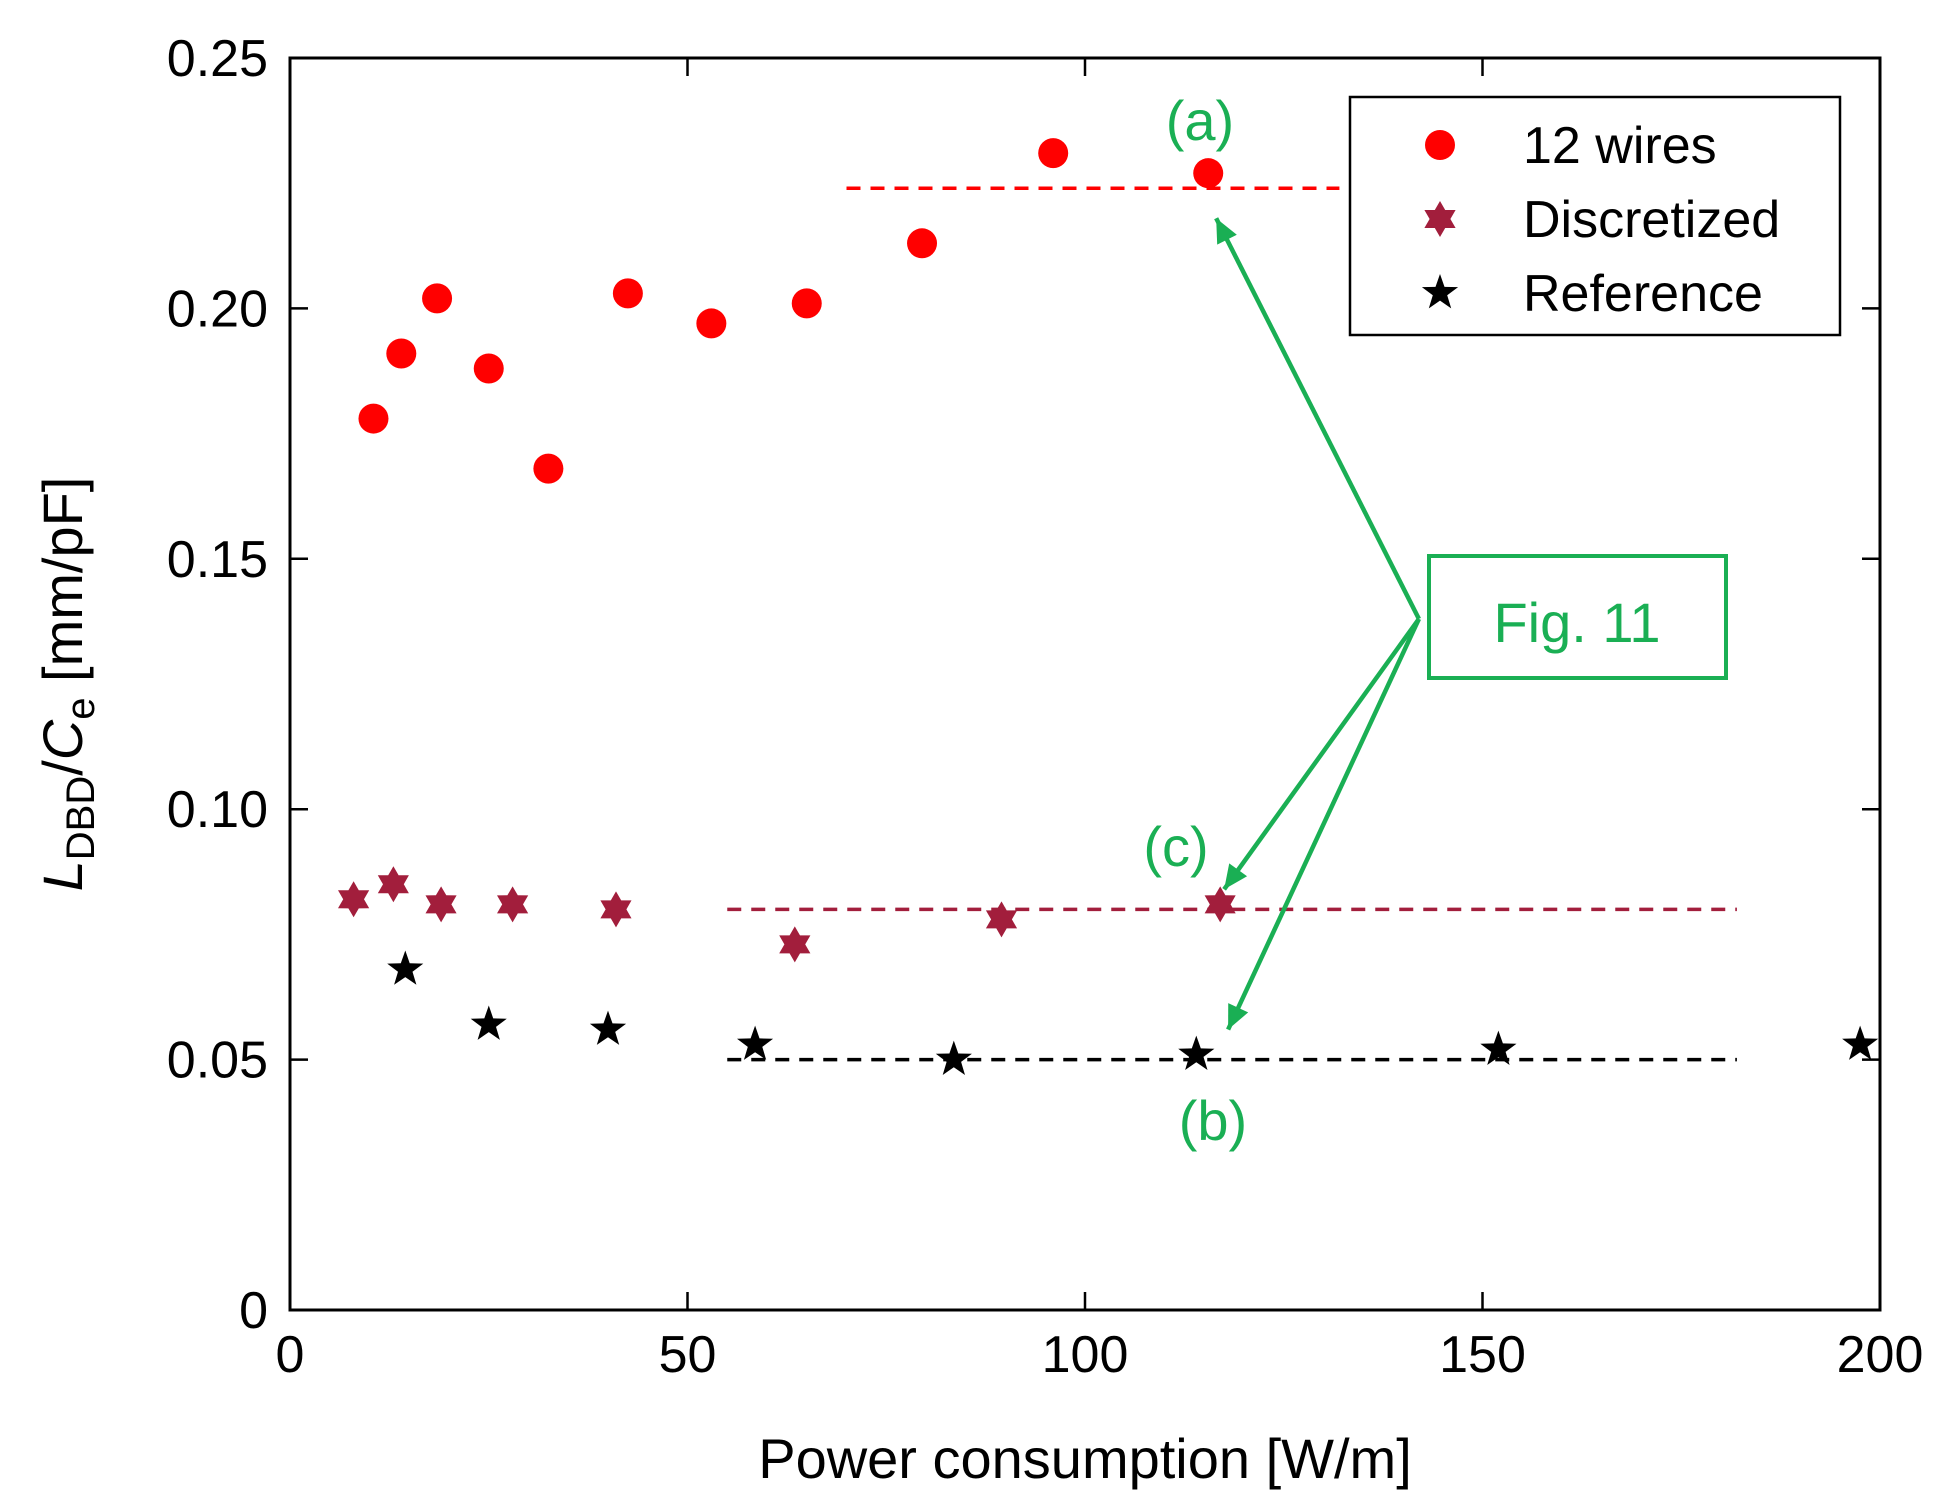  I want to click on x-tick-label: 50, so click(688, 1355).